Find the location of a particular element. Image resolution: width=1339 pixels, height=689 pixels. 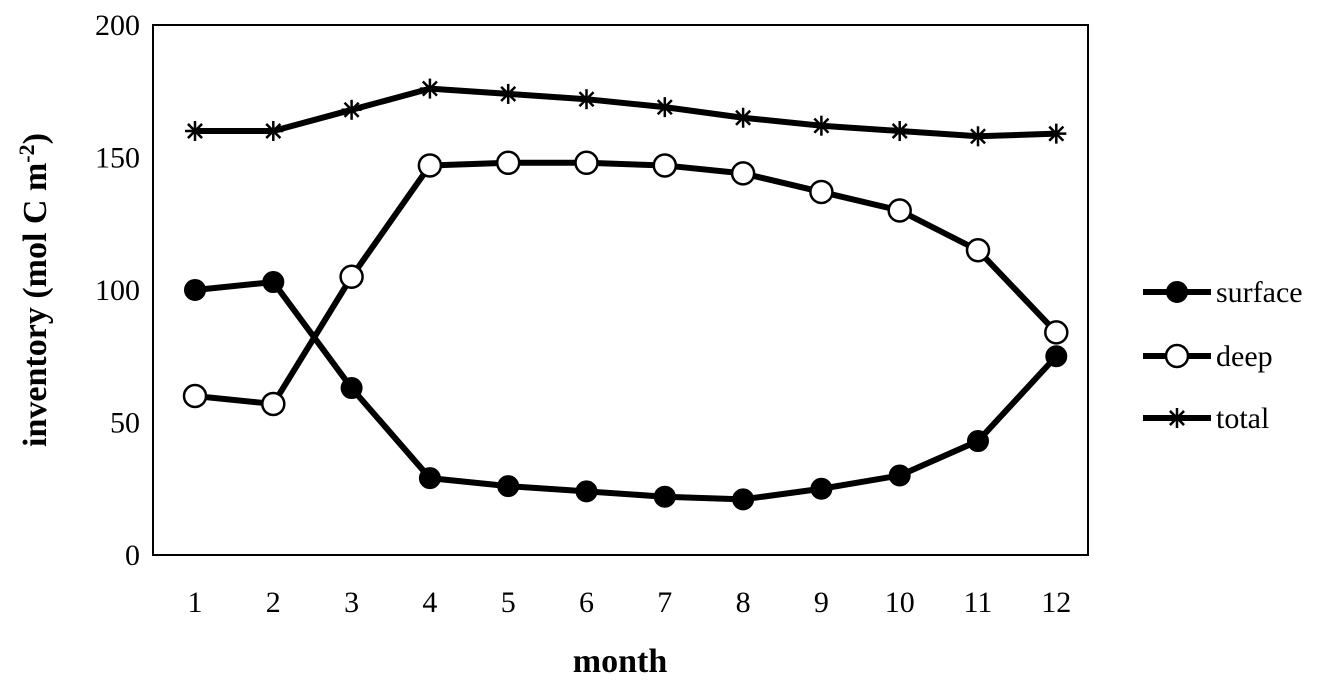

y-axis-title-main: inventory (mol C m is located at coordinates (35, 305).